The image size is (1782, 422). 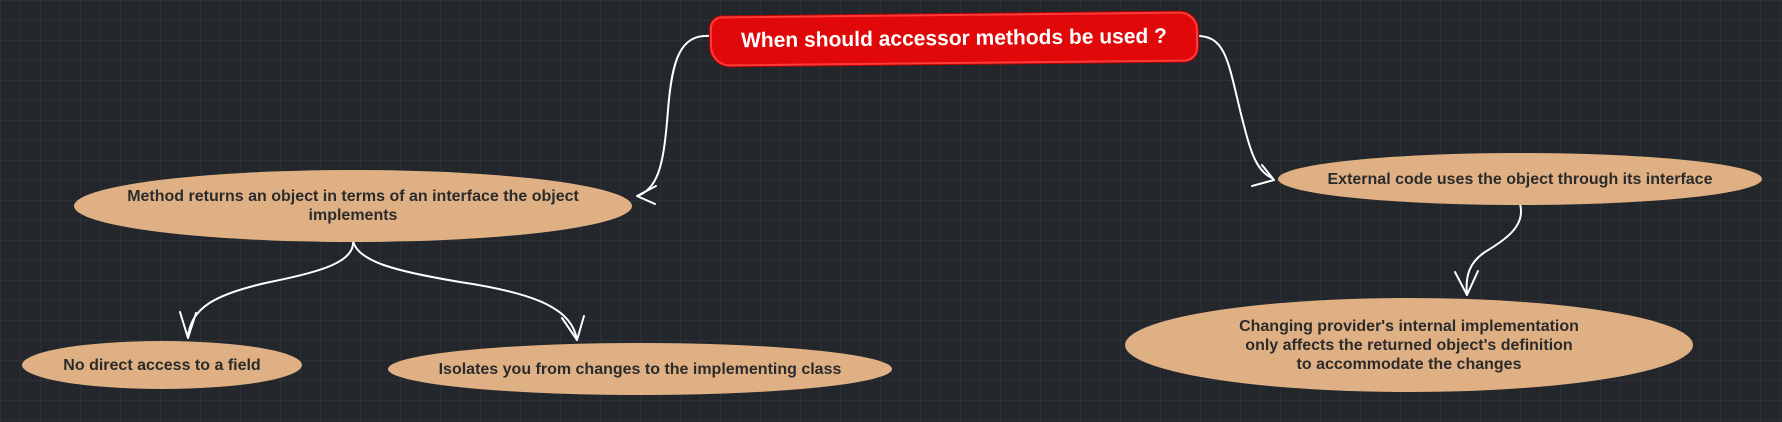 What do you see at coordinates (646, 195) in the screenshot?
I see `arrowhead-method-returns` at bounding box center [646, 195].